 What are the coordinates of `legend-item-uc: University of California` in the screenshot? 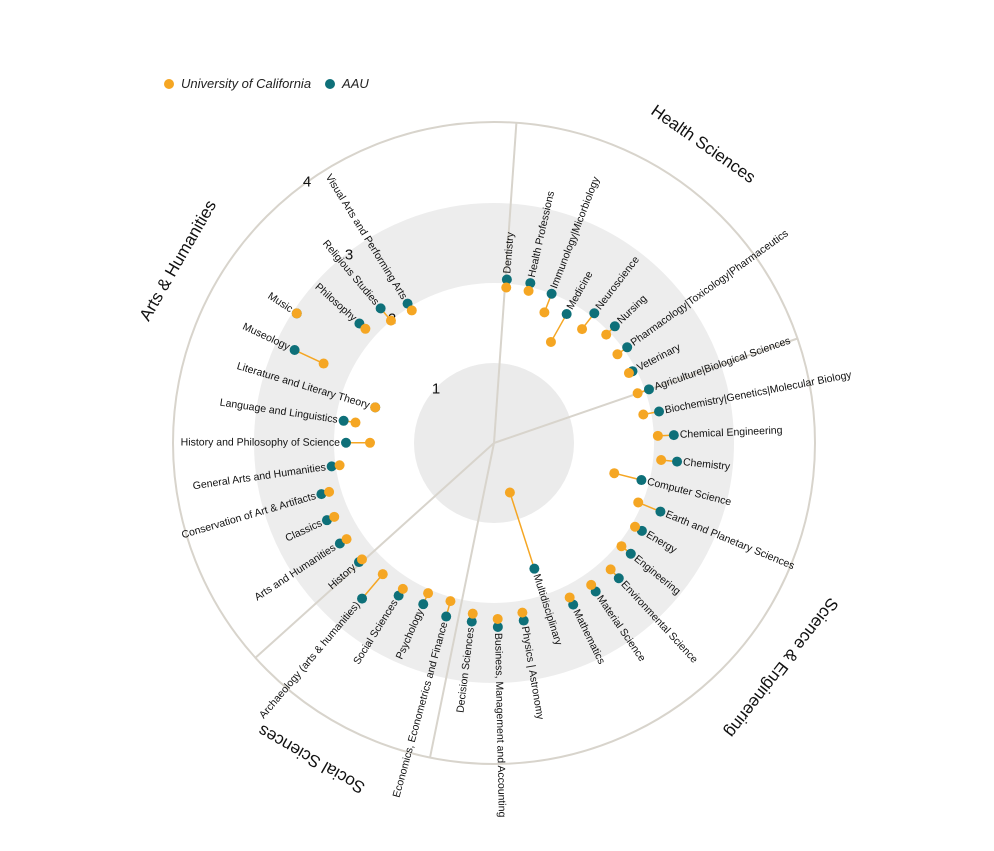 It's located at (237, 83).